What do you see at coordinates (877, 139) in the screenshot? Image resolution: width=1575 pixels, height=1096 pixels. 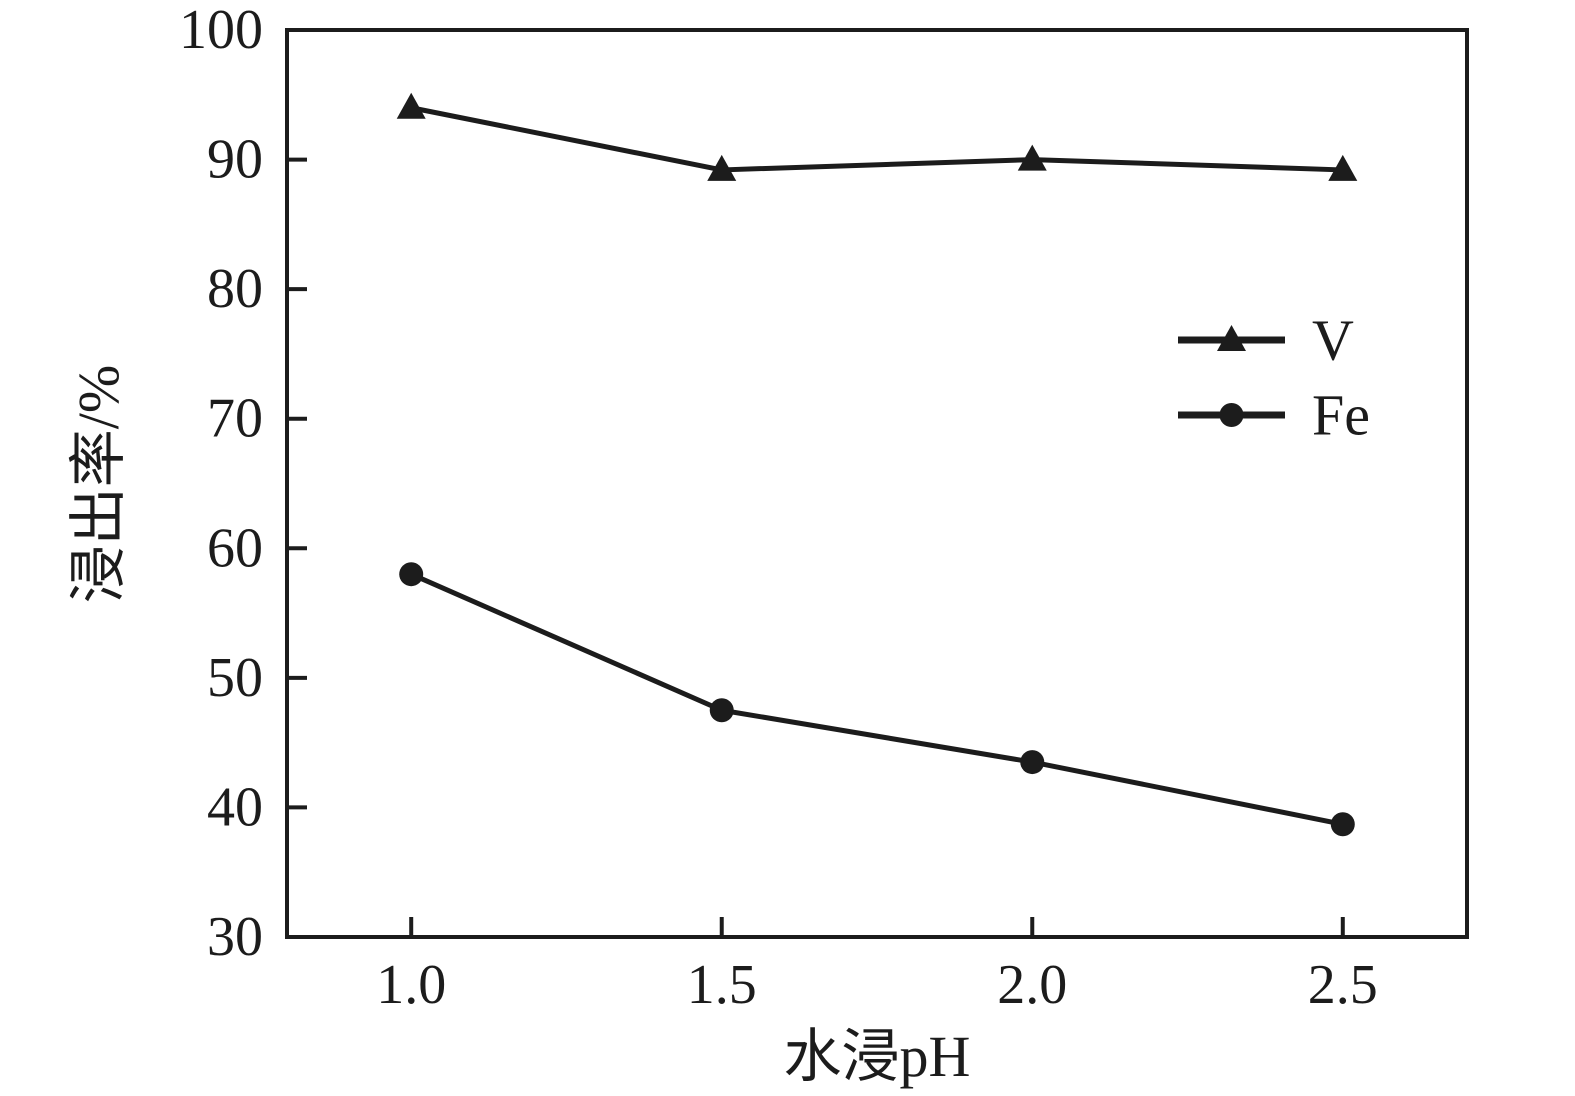 I see `series-line-V` at bounding box center [877, 139].